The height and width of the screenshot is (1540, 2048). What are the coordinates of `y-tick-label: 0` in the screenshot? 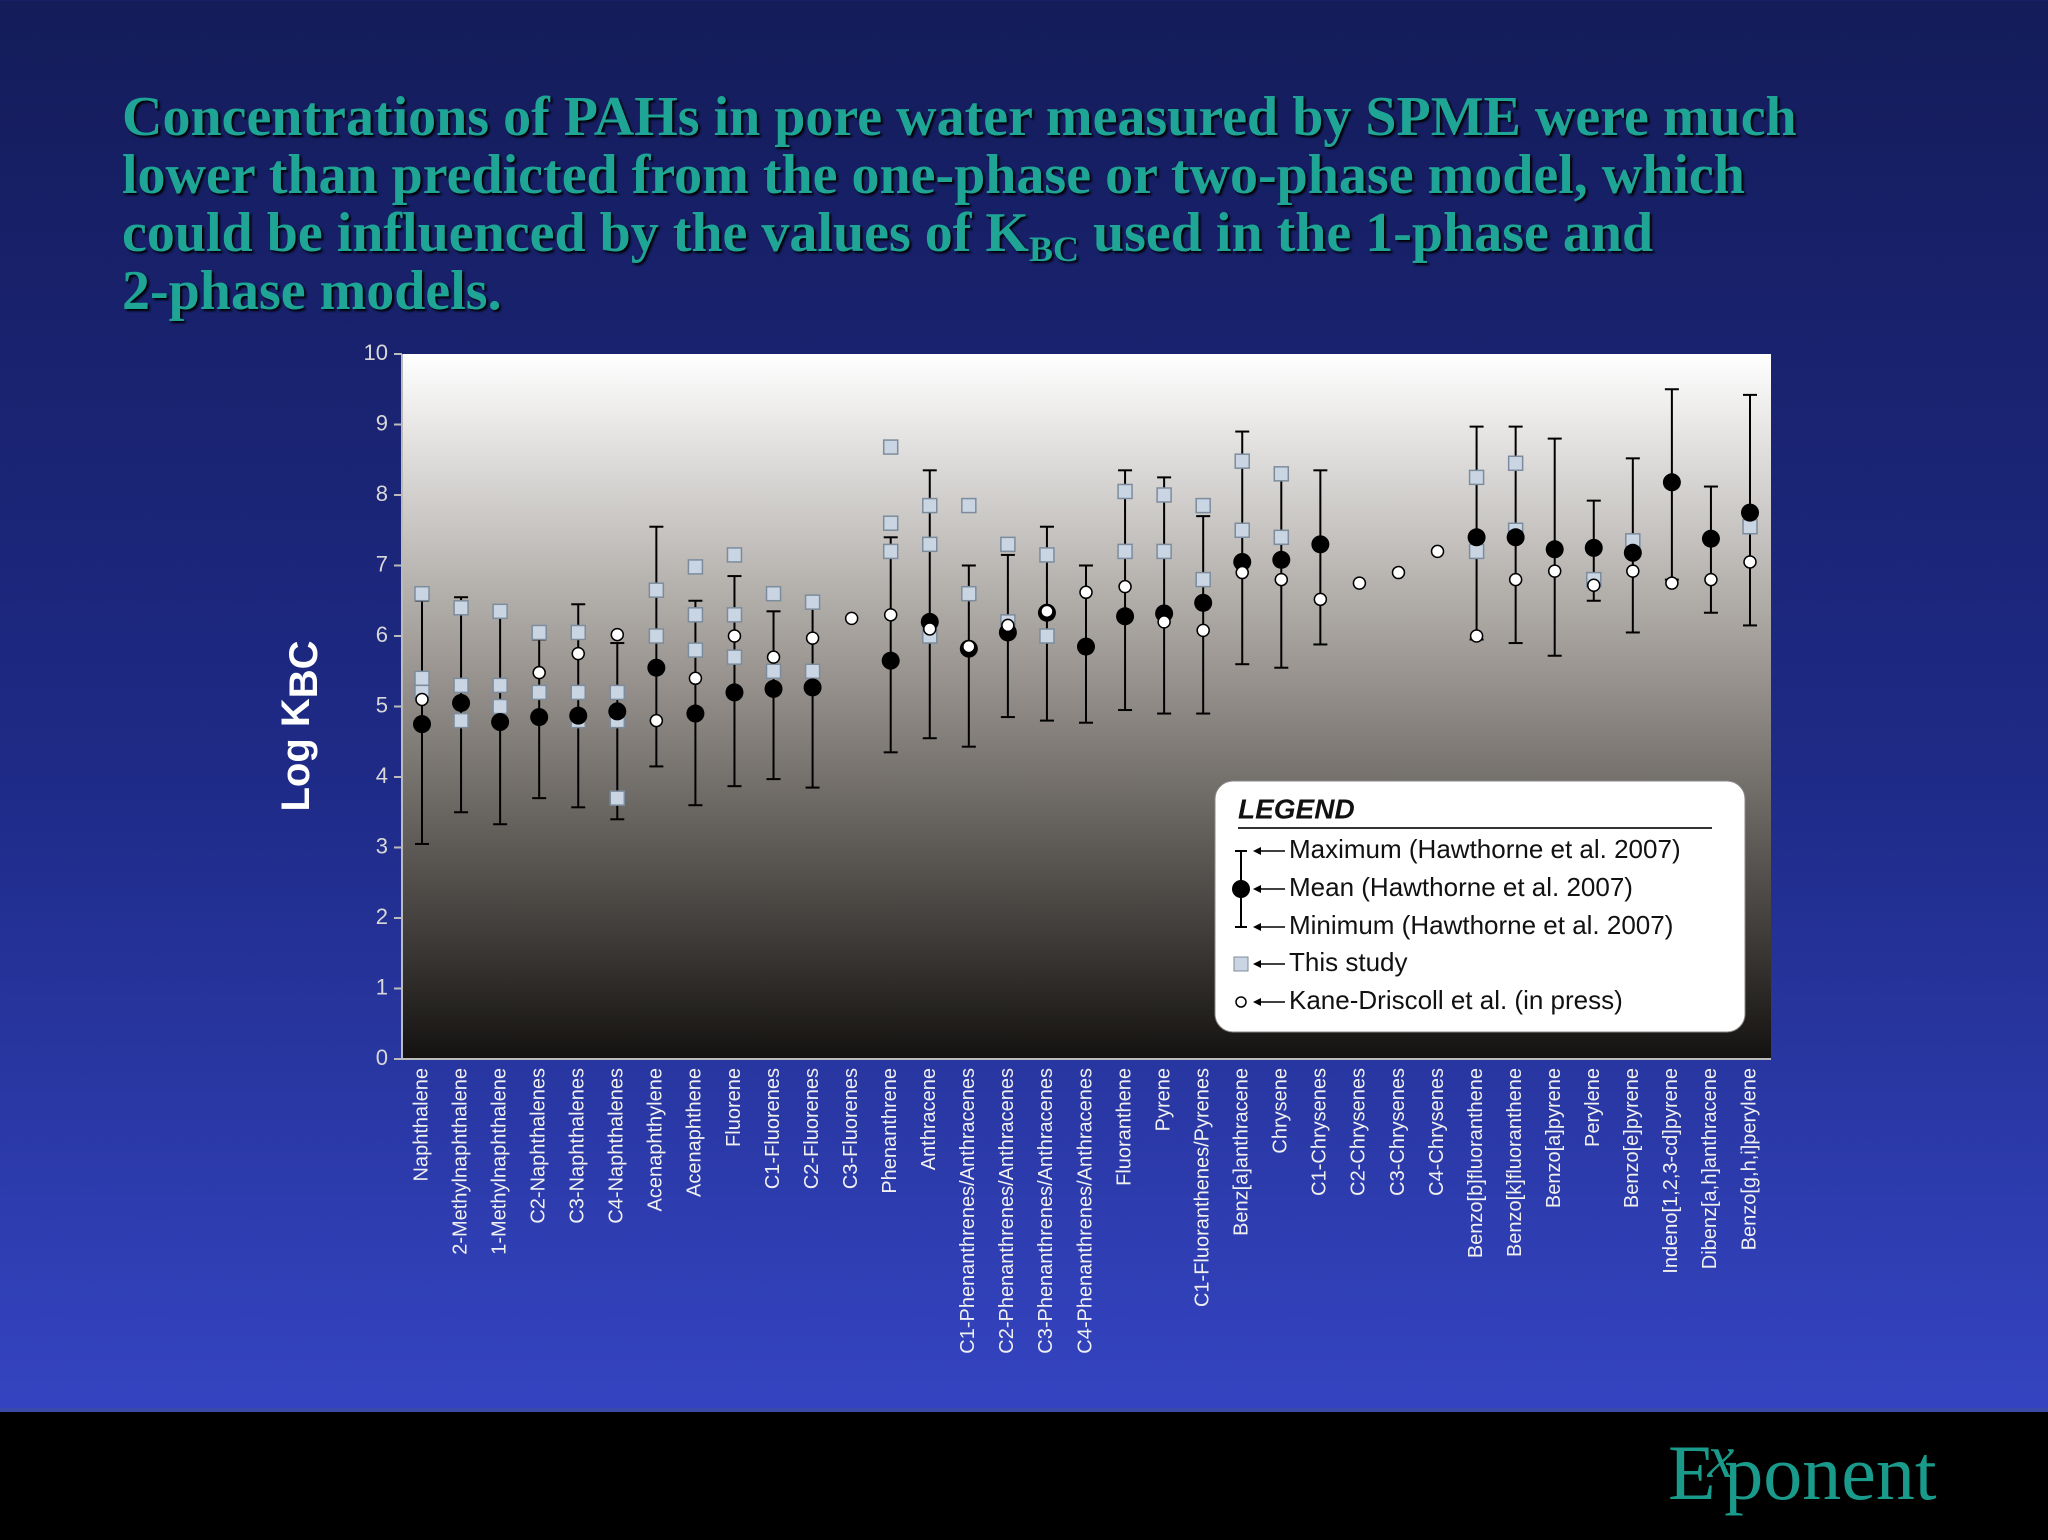 It's located at (382, 1057).